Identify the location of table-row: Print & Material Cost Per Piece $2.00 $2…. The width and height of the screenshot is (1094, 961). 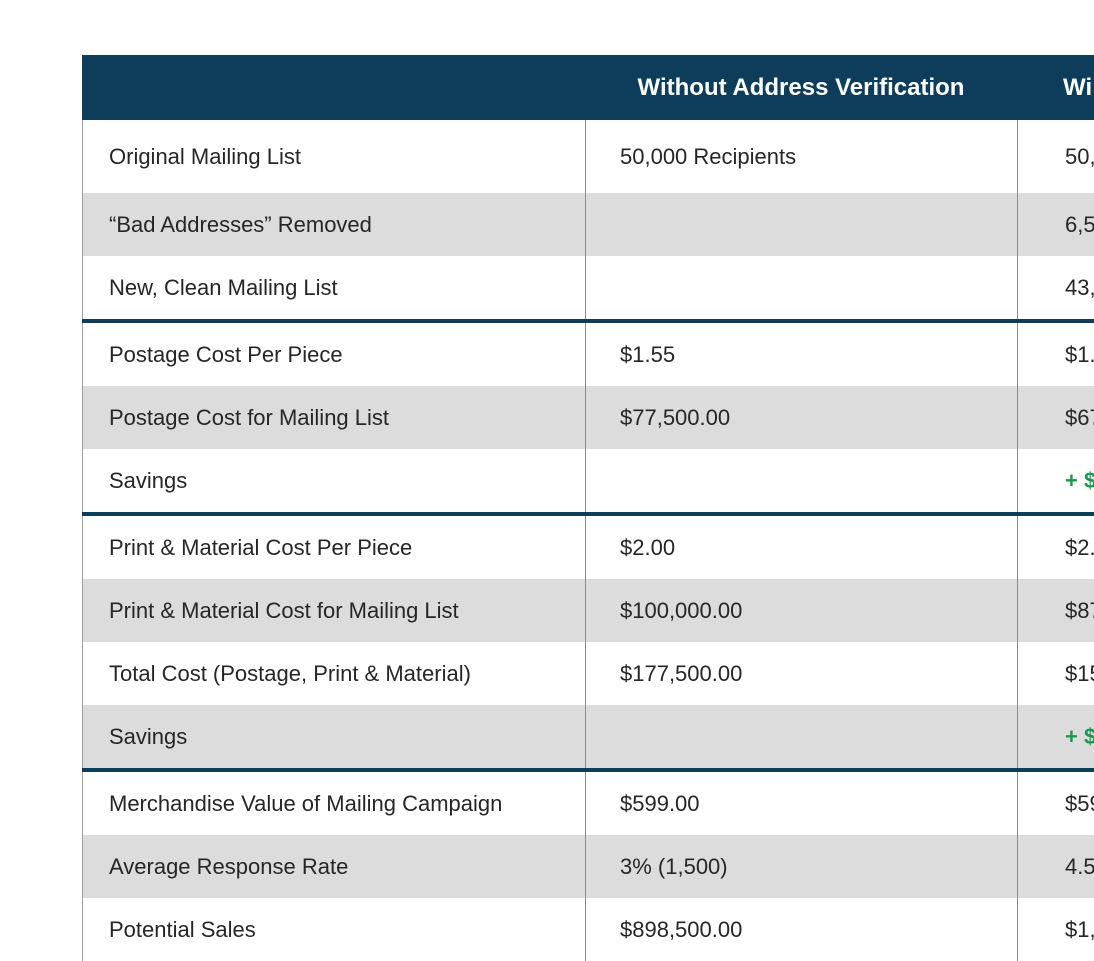
(588, 547).